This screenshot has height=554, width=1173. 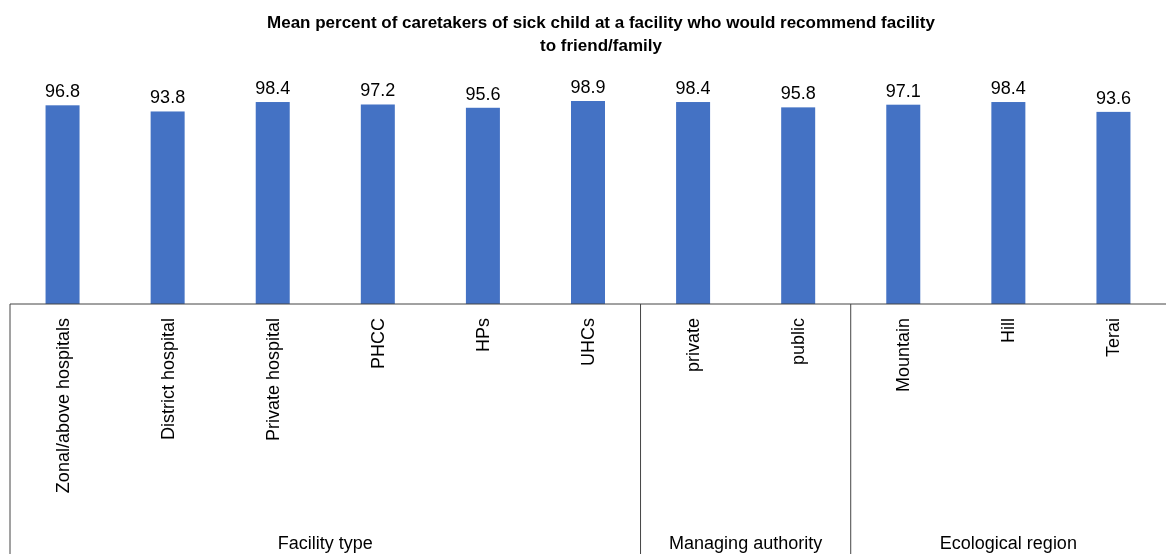 I want to click on x-tick-label: HPs, so click(x=482, y=335).